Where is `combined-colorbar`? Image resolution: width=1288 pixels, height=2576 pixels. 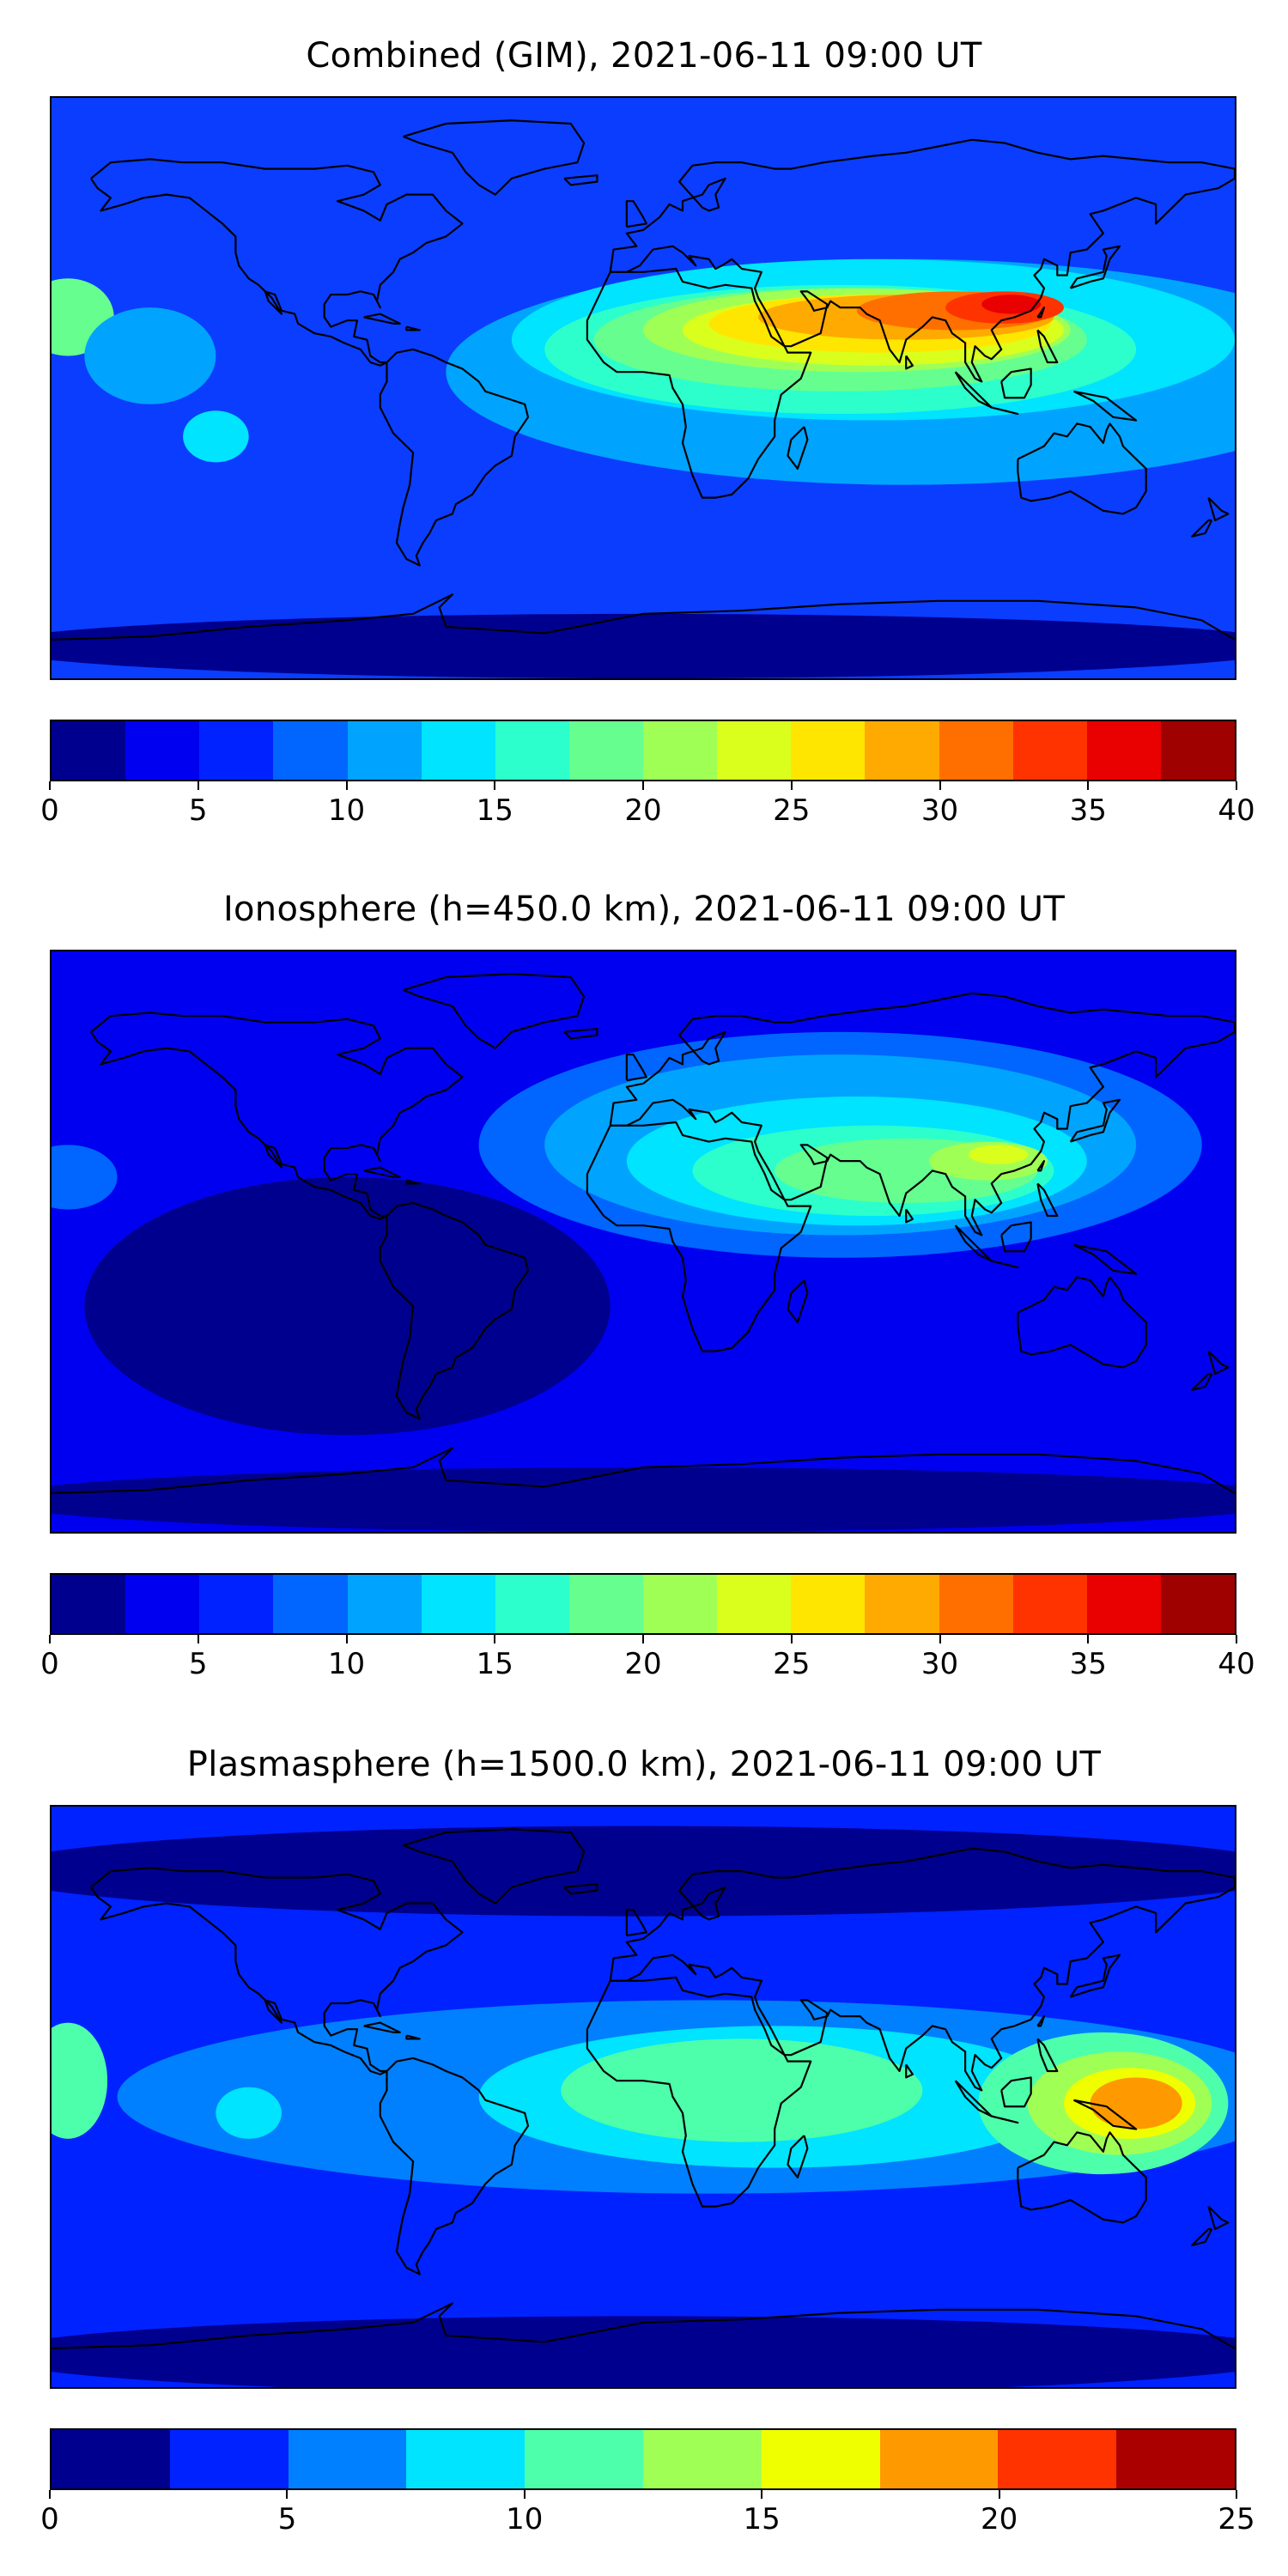 combined-colorbar is located at coordinates (643, 750).